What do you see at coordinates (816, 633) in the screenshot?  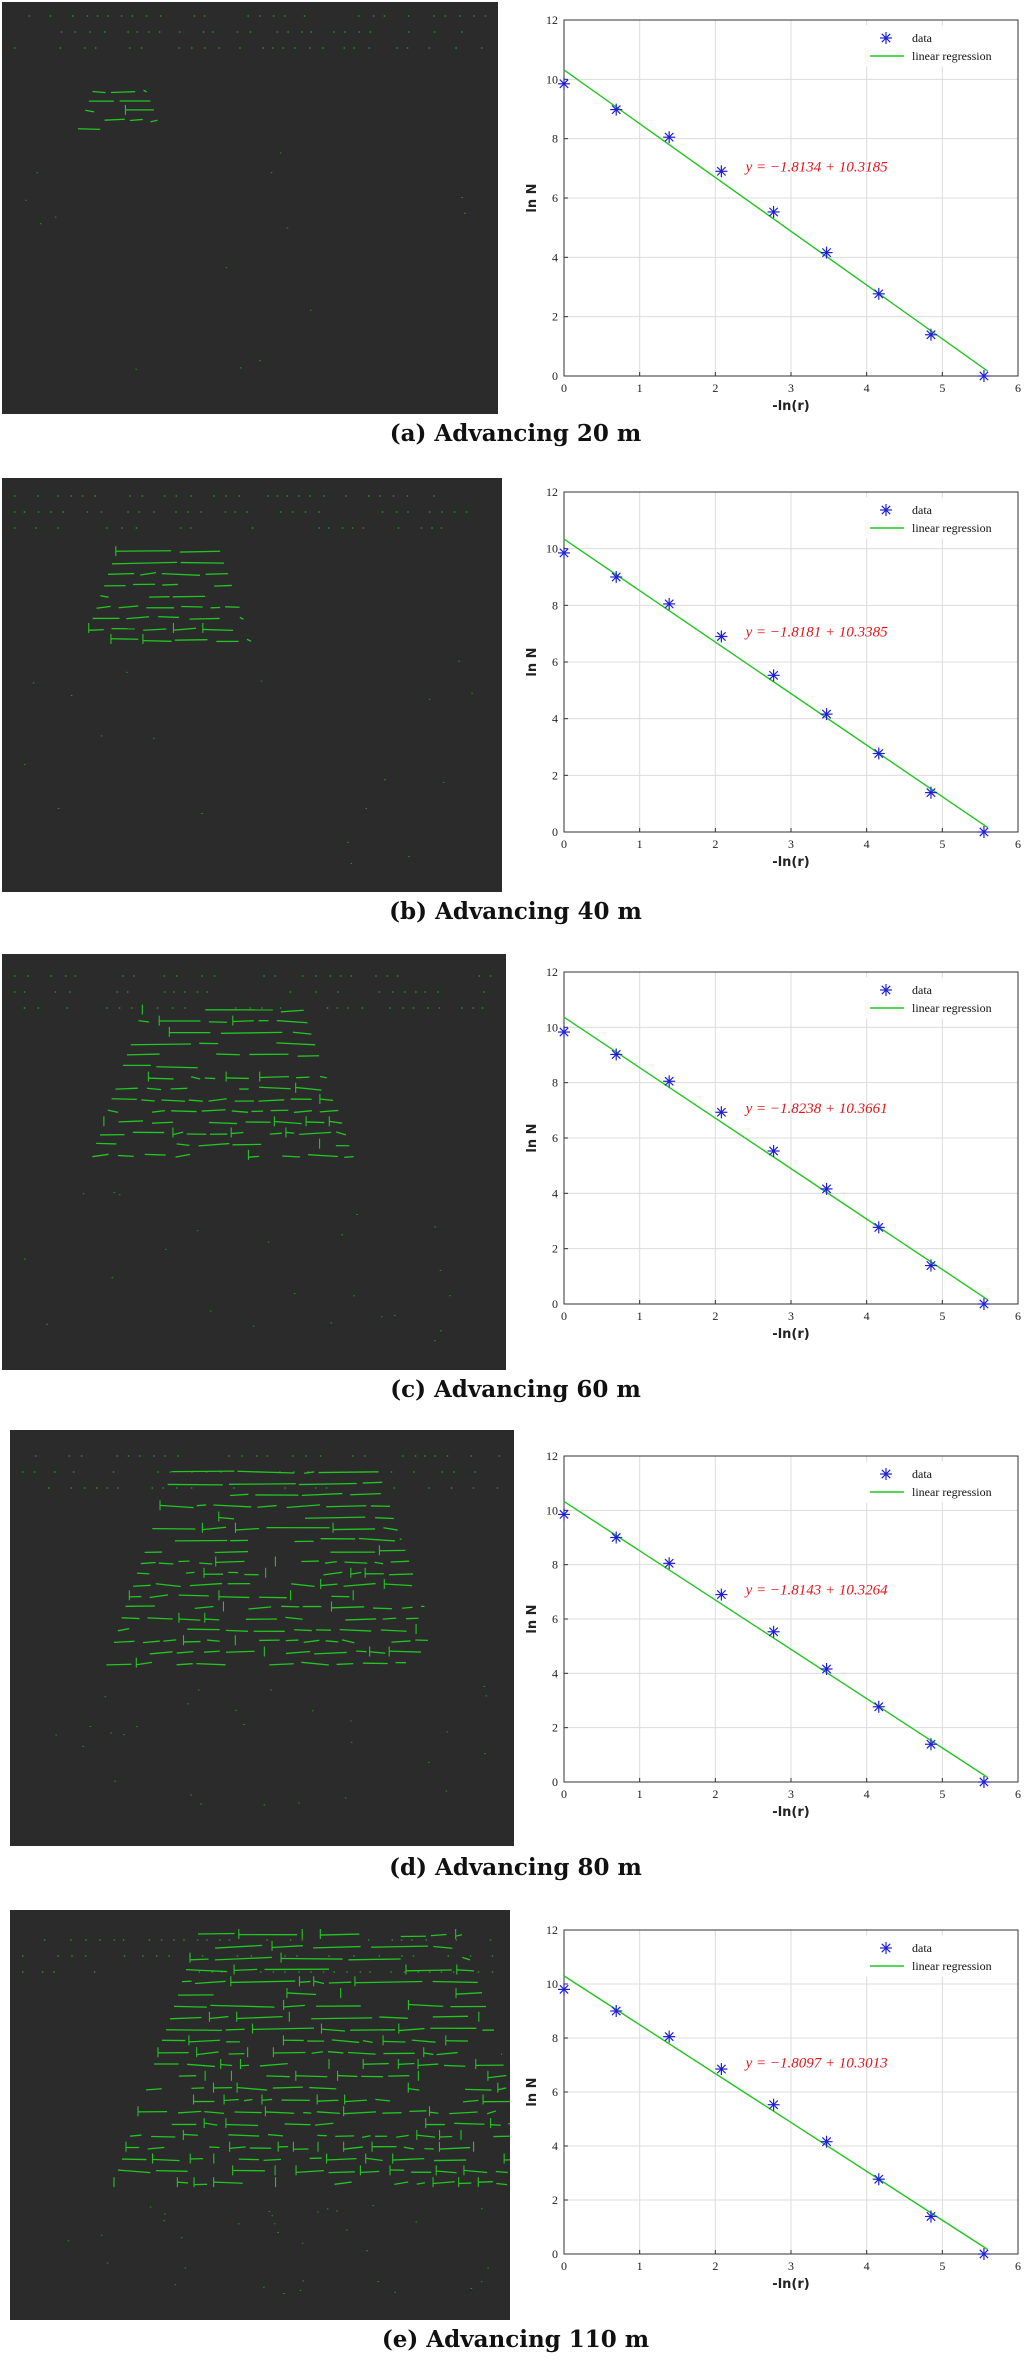 I see `regression-equation: y = −1.8181 + 10.3385` at bounding box center [816, 633].